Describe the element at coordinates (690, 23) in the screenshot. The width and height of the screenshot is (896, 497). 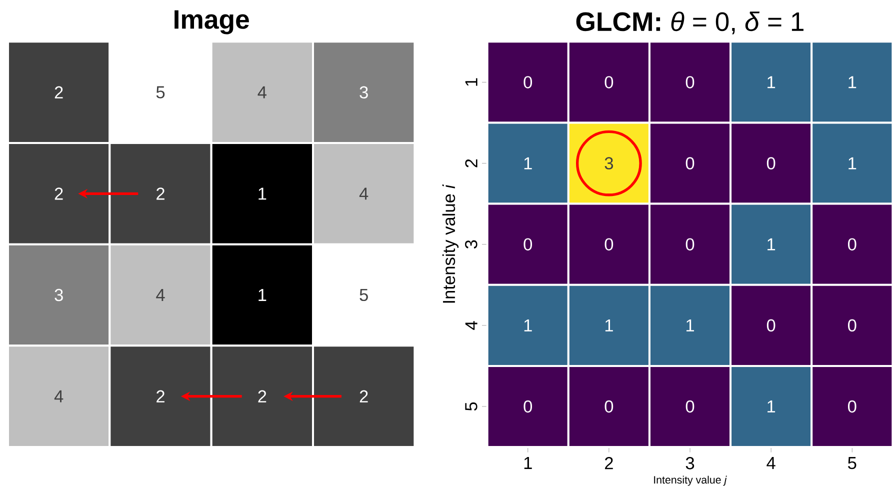
I see `chart-title: GLCM: θ = 0, δ = 1` at that location.